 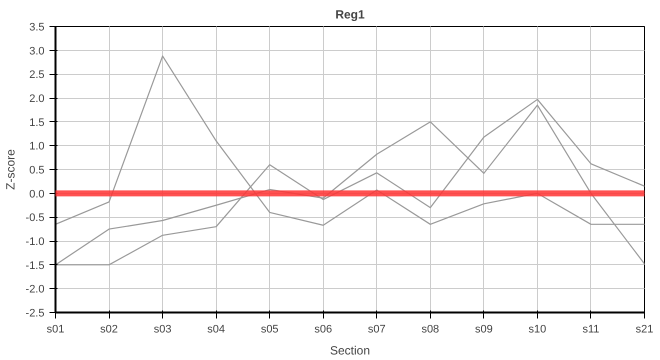 What do you see at coordinates (37, 51) in the screenshot?
I see `y-tick-label: 3.0` at bounding box center [37, 51].